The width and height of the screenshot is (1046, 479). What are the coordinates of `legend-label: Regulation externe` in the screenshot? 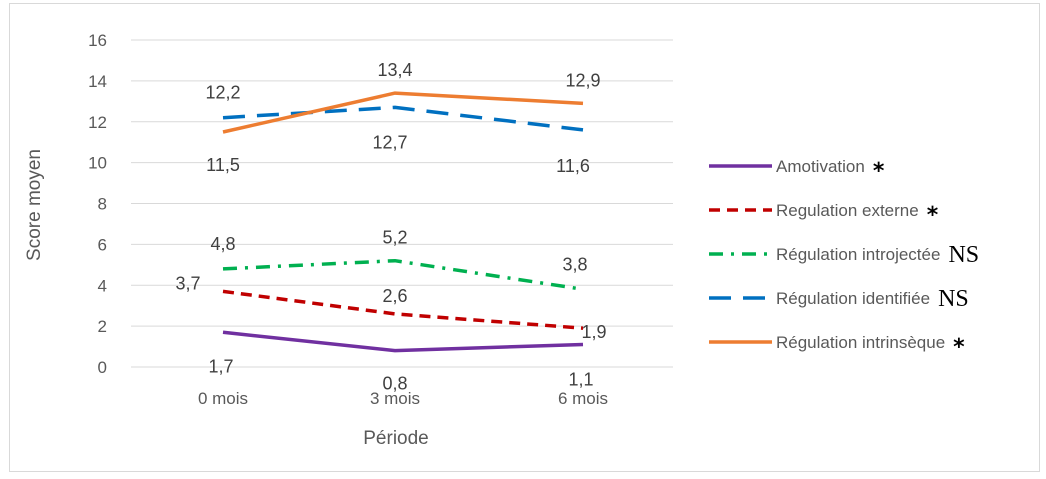 It's located at (847, 210).